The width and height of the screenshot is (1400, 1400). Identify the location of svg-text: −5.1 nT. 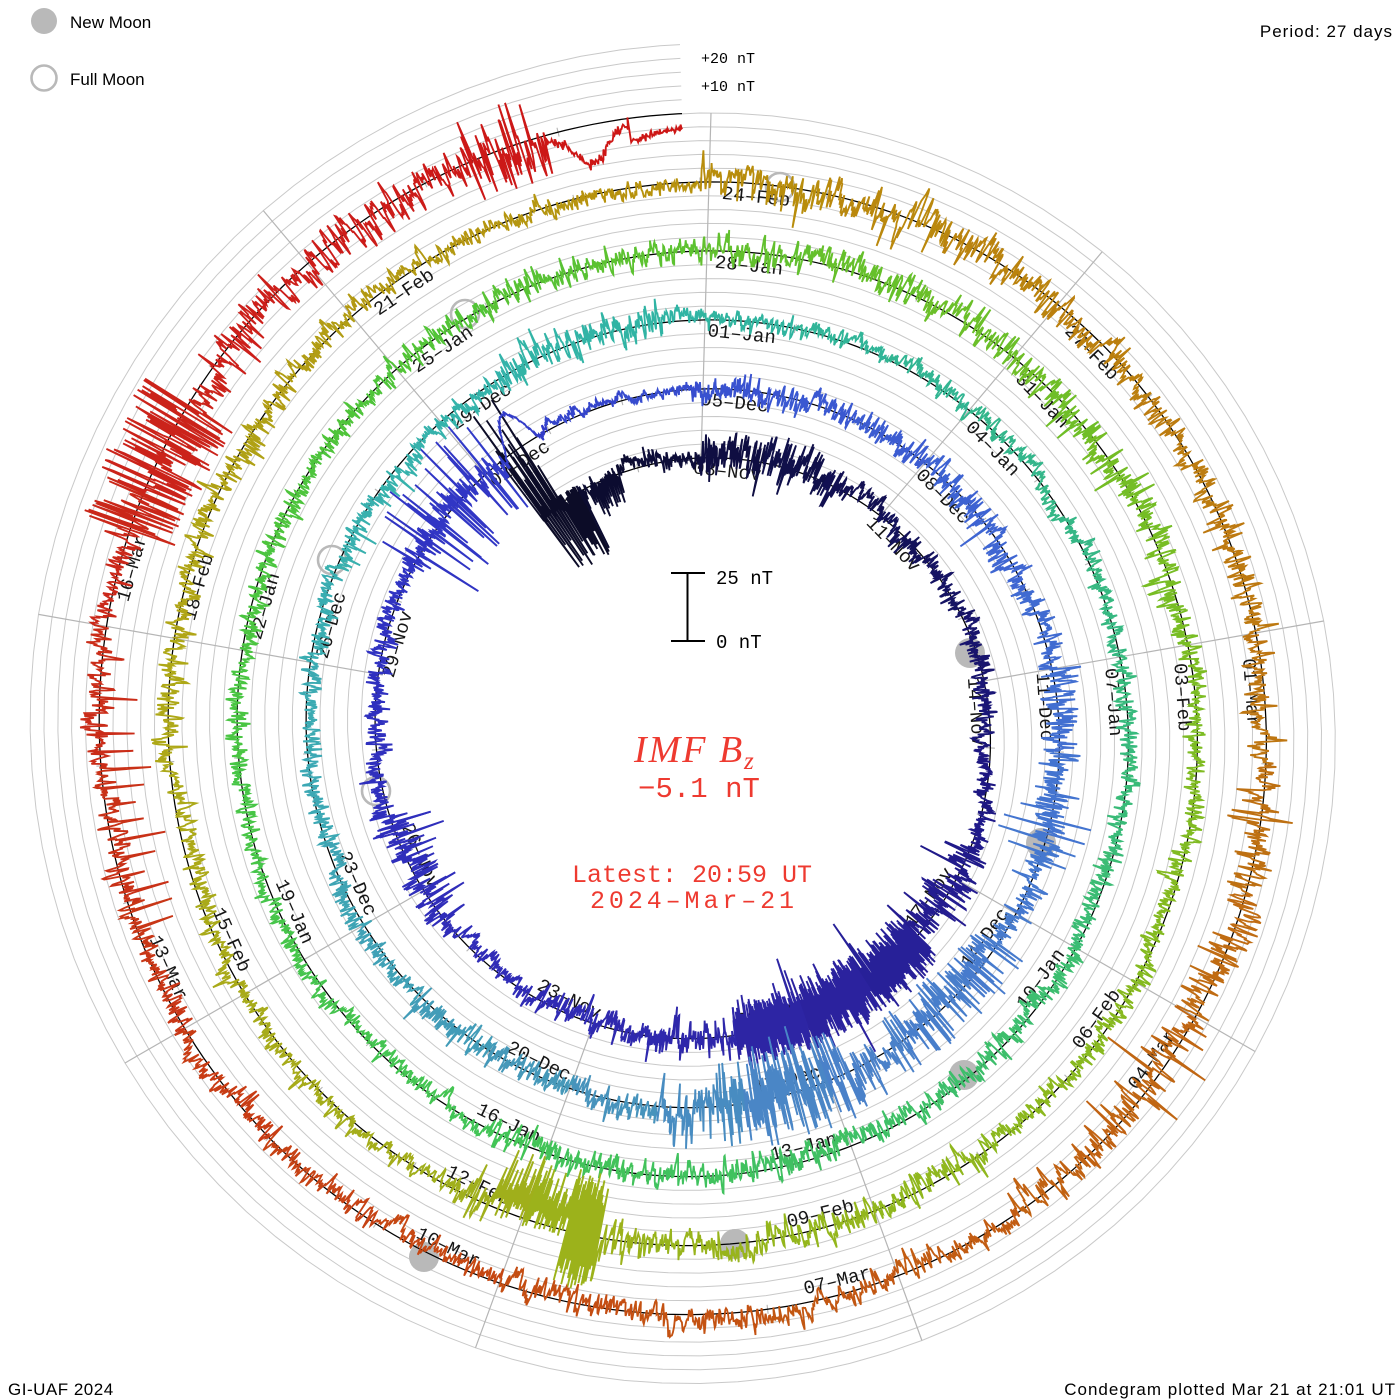
(699, 789).